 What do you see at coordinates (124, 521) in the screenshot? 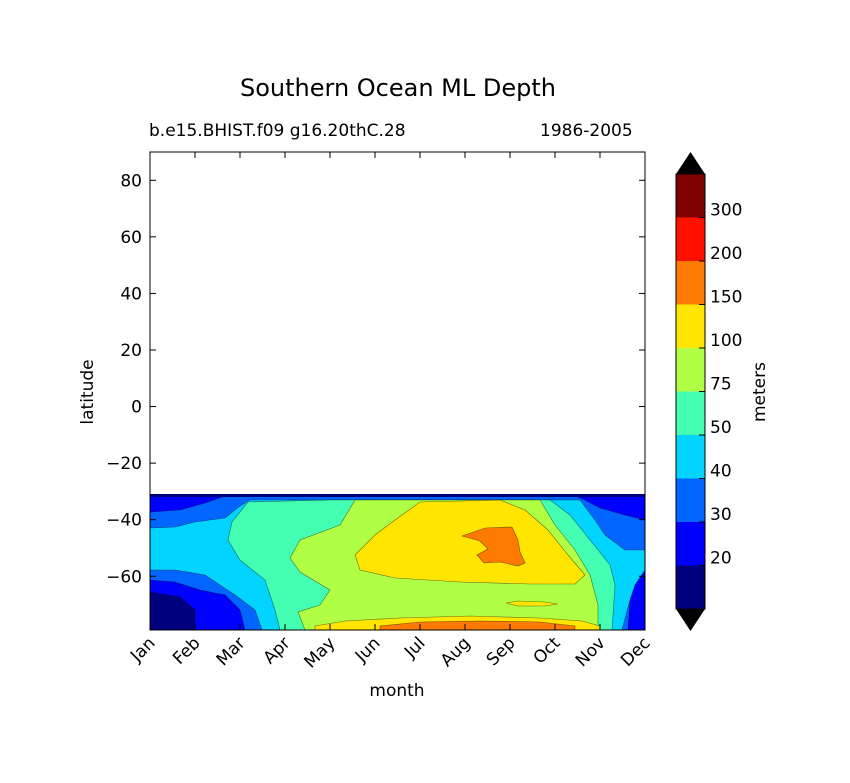
I see `y-tick-label: −40` at bounding box center [124, 521].